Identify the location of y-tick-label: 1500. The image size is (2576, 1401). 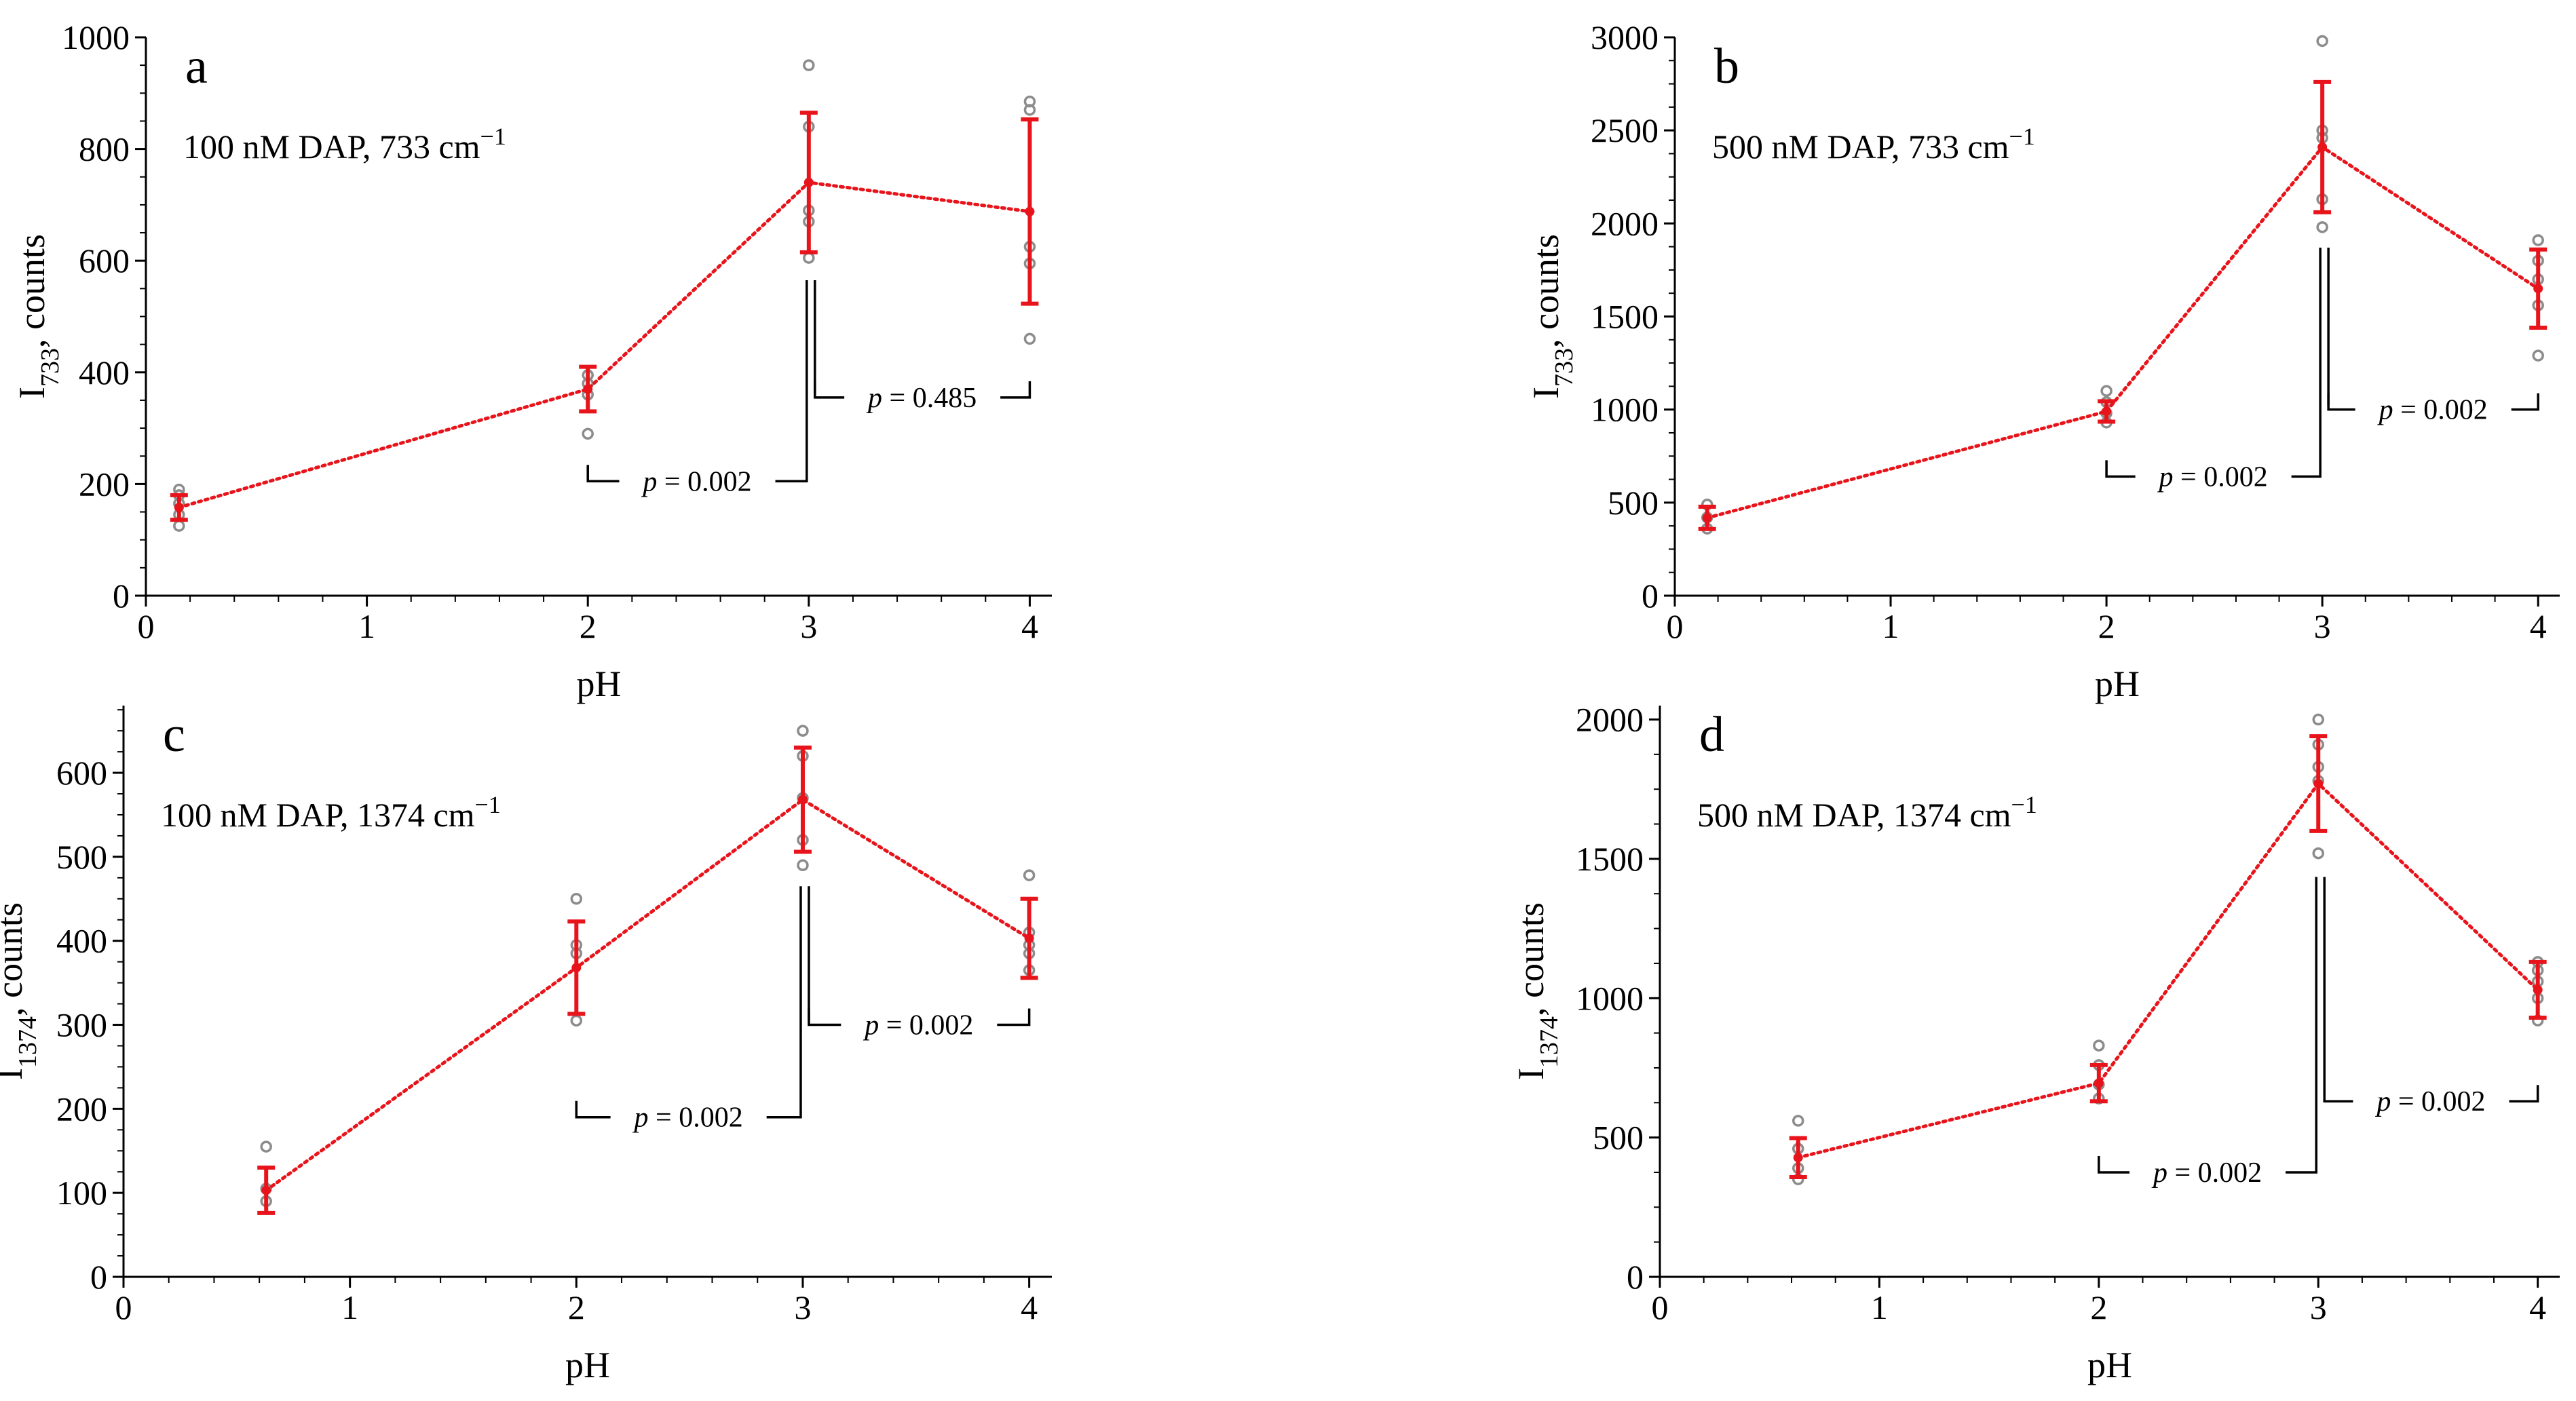
(1625, 317).